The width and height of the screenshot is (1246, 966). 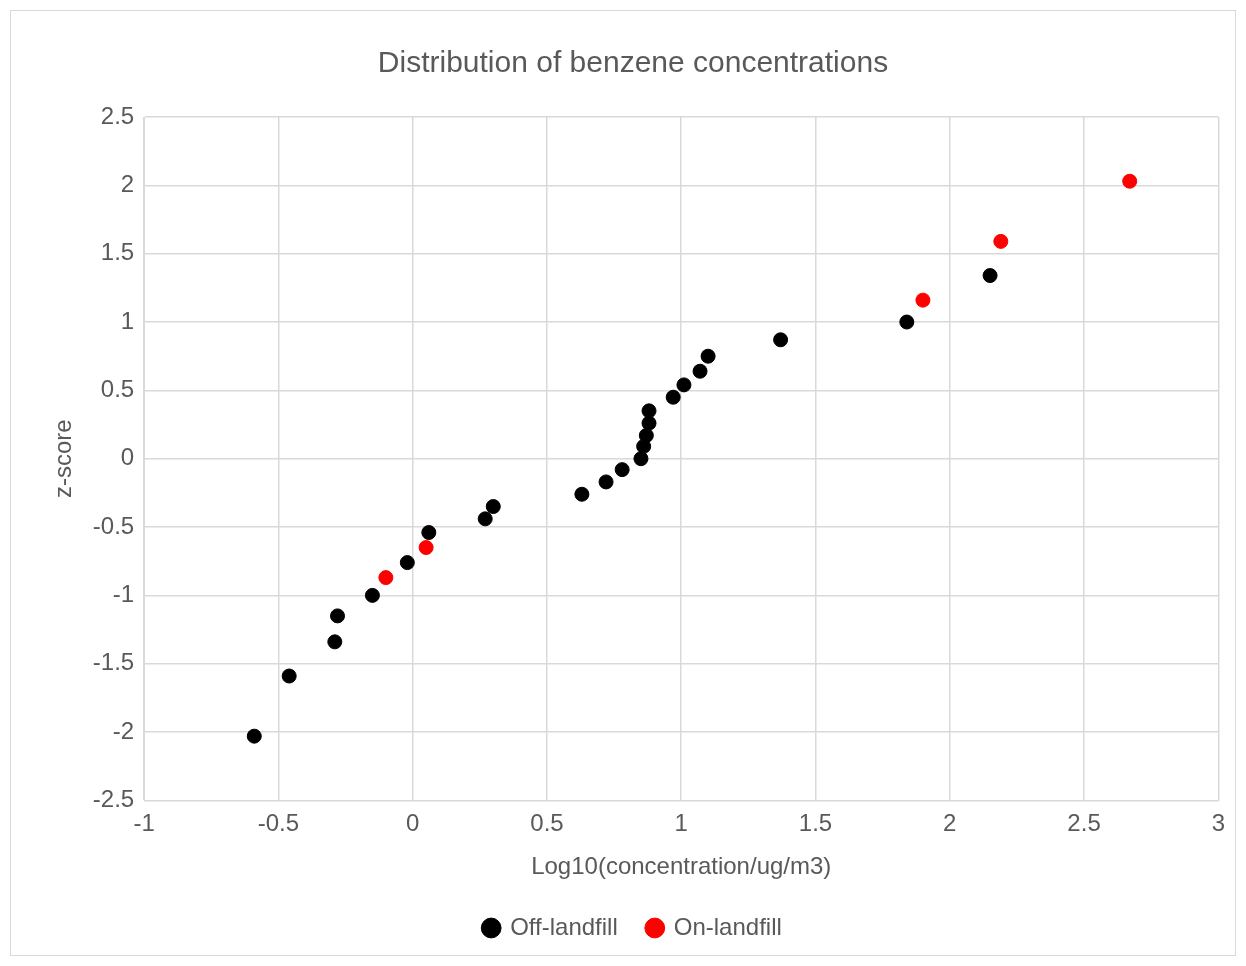 I want to click on chart-title: Distribution of benzene concentrations, so click(x=633, y=62).